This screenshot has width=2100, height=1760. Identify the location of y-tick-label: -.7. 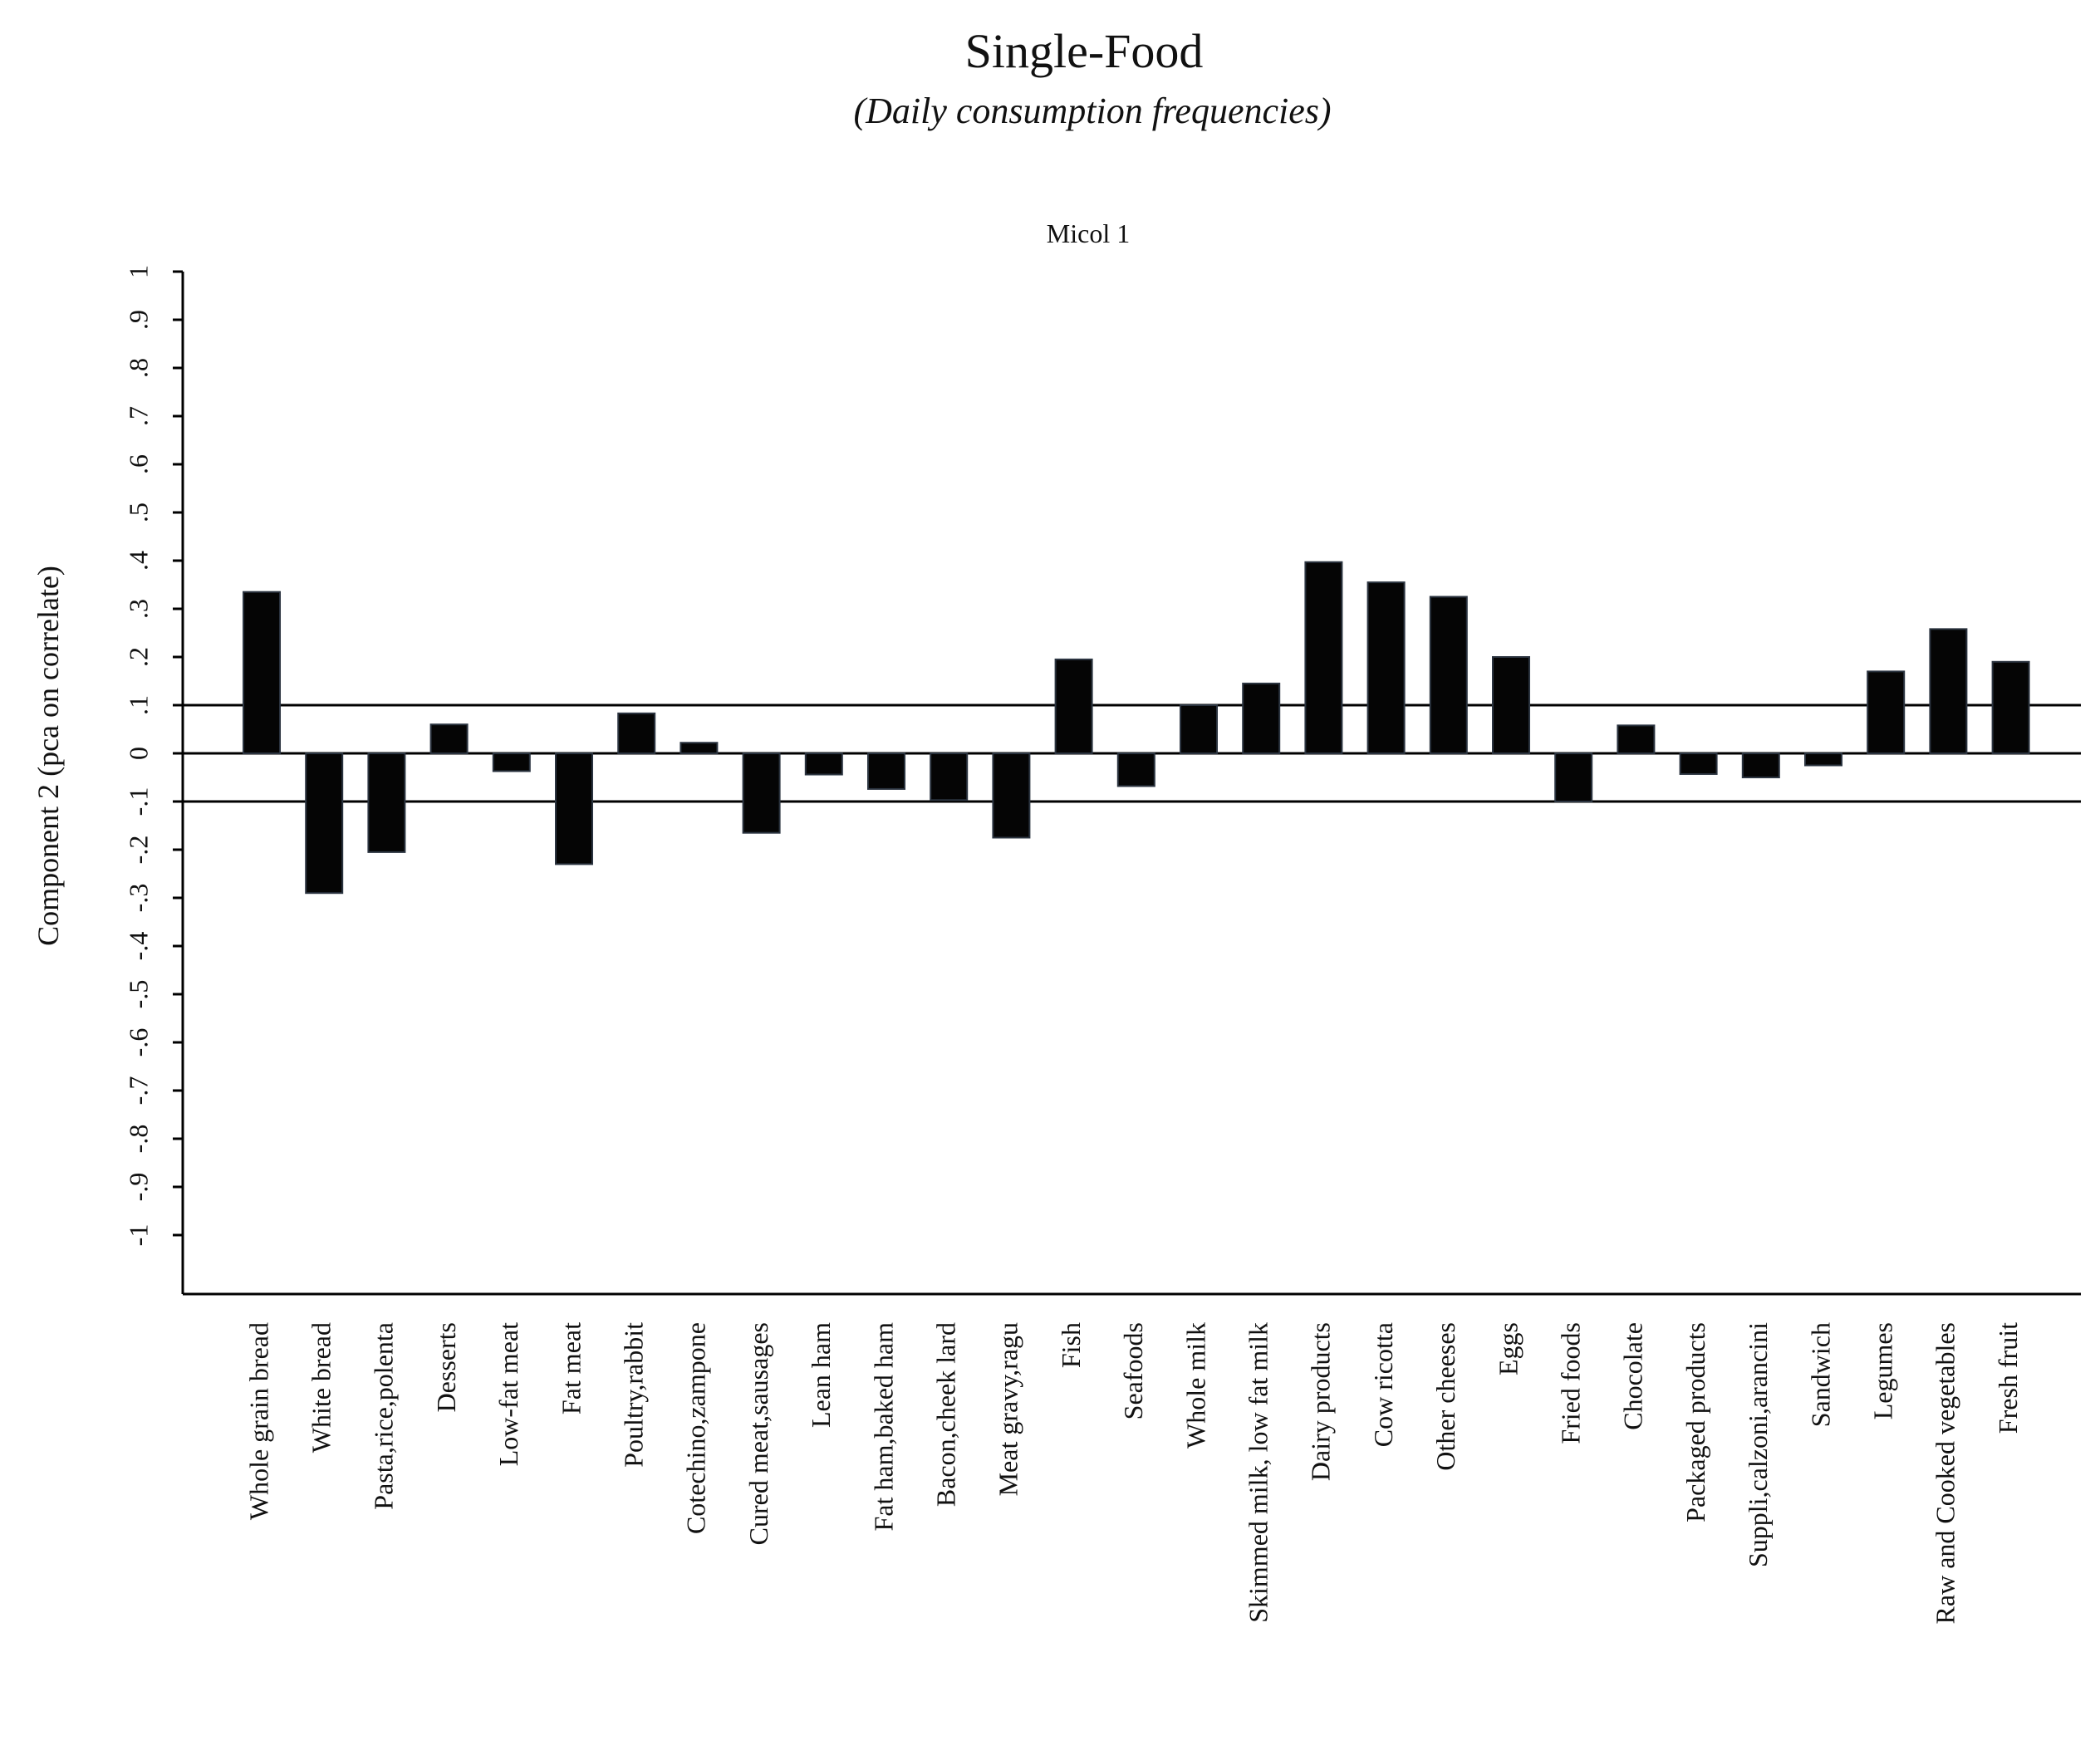
(138, 1091).